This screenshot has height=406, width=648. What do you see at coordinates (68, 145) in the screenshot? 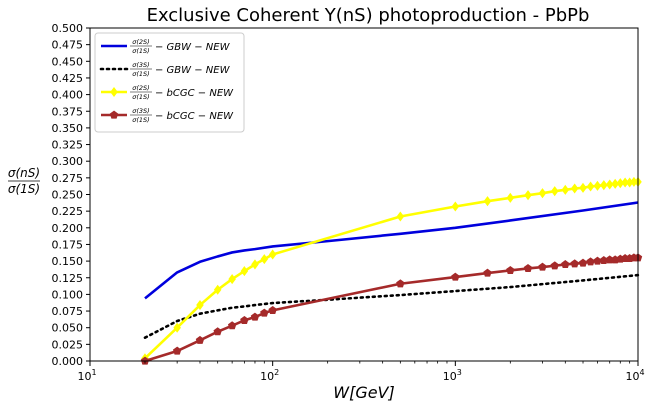
I see `y-tick-label: 0.325` at bounding box center [68, 145].